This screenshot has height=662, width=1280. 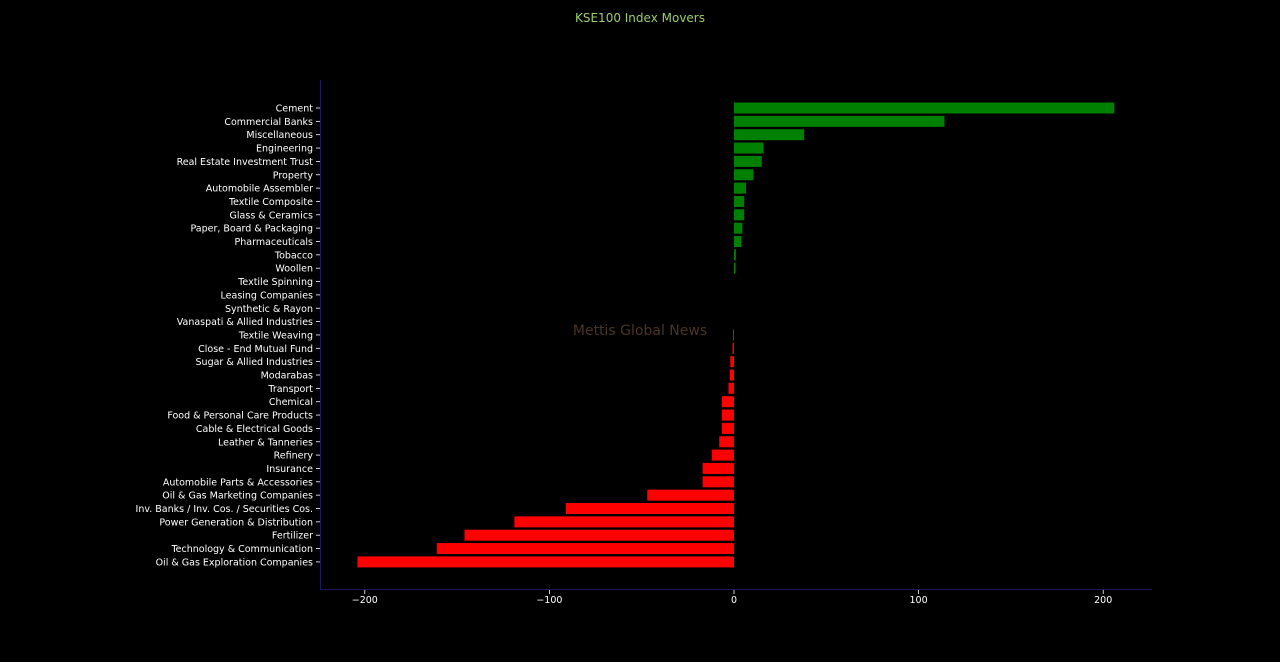 What do you see at coordinates (640, 18) in the screenshot?
I see `chart-title: KSE100 Index Movers` at bounding box center [640, 18].